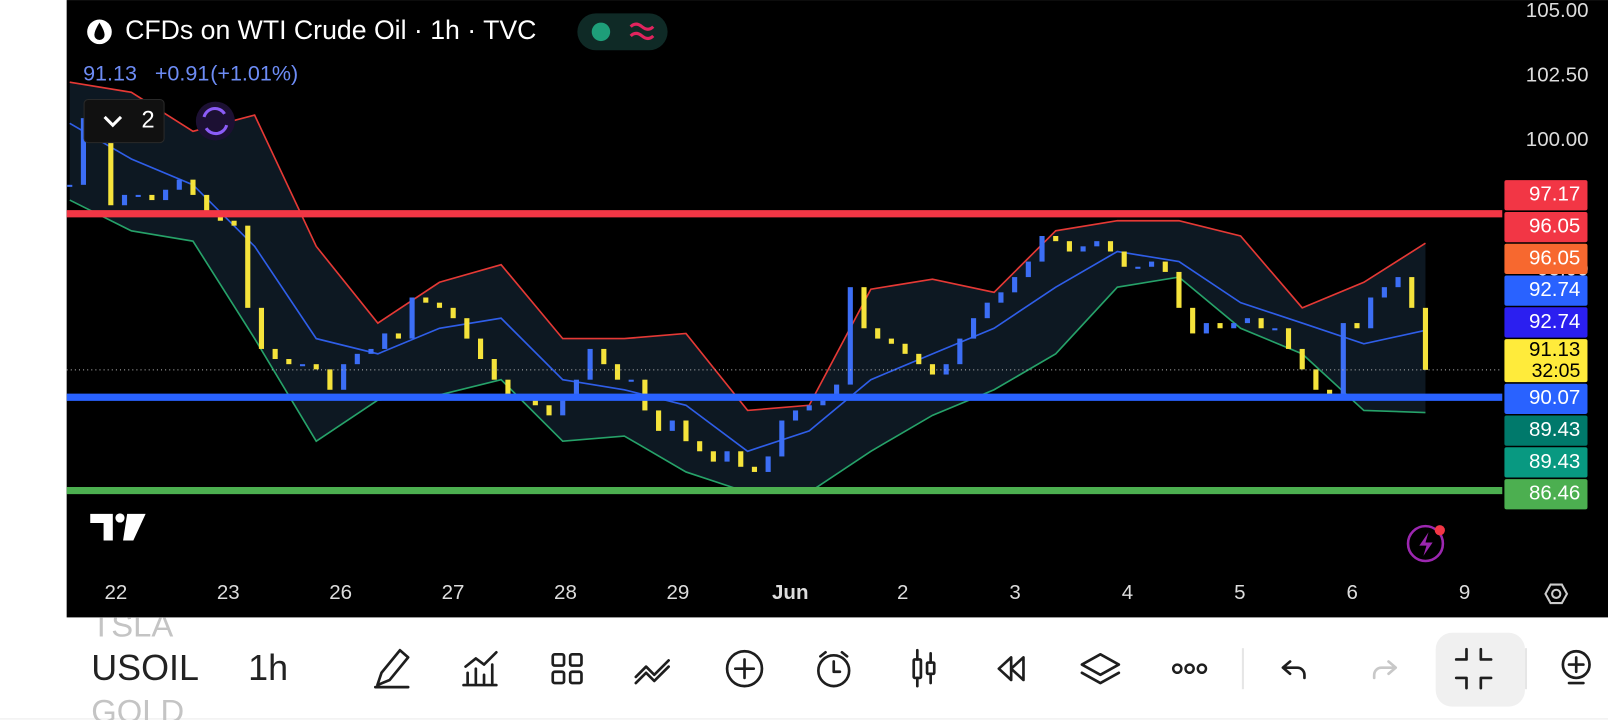 The image size is (1608, 720). I want to click on add-tool, so click(744, 668).